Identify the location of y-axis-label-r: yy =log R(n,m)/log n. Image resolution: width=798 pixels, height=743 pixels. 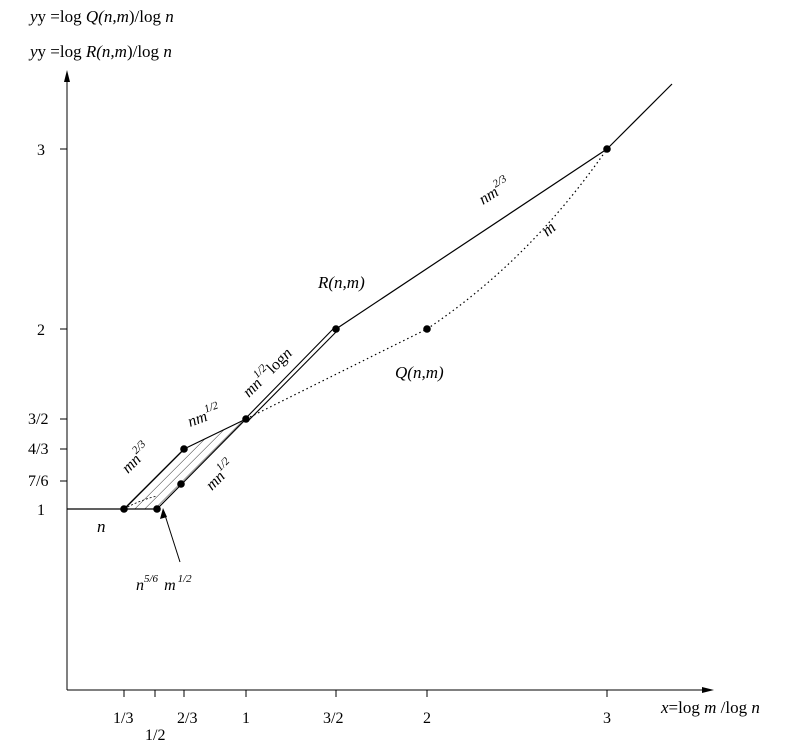
(100, 51).